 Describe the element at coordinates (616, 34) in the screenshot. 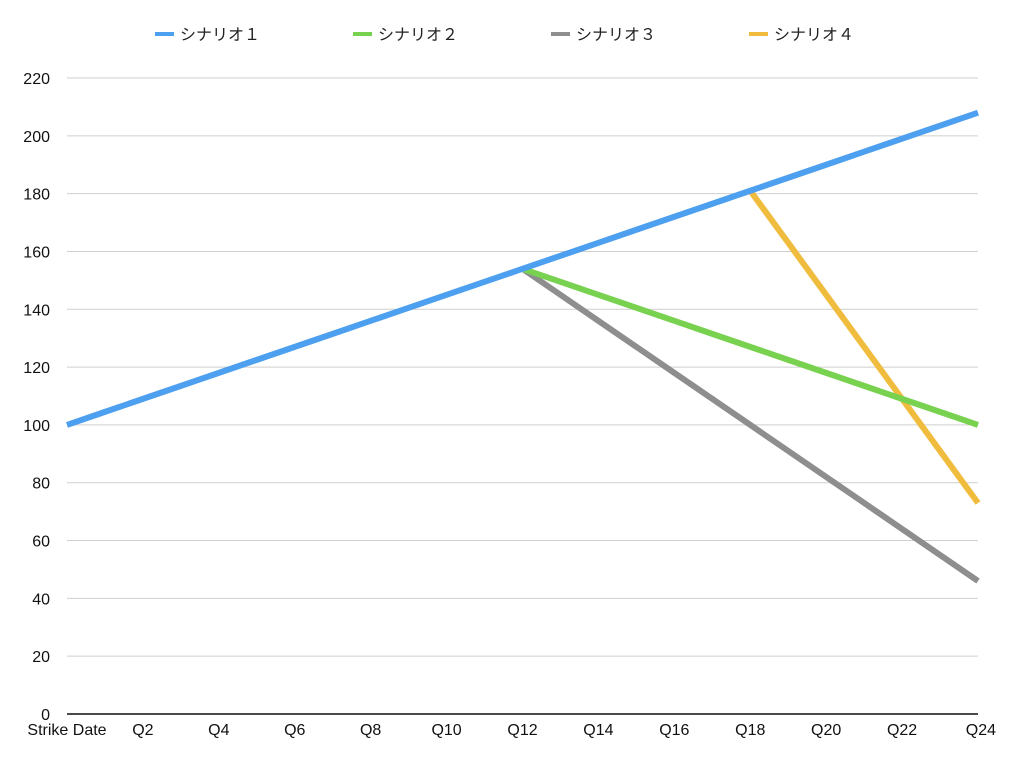

I see `legend-label-3: シナリオ３` at that location.